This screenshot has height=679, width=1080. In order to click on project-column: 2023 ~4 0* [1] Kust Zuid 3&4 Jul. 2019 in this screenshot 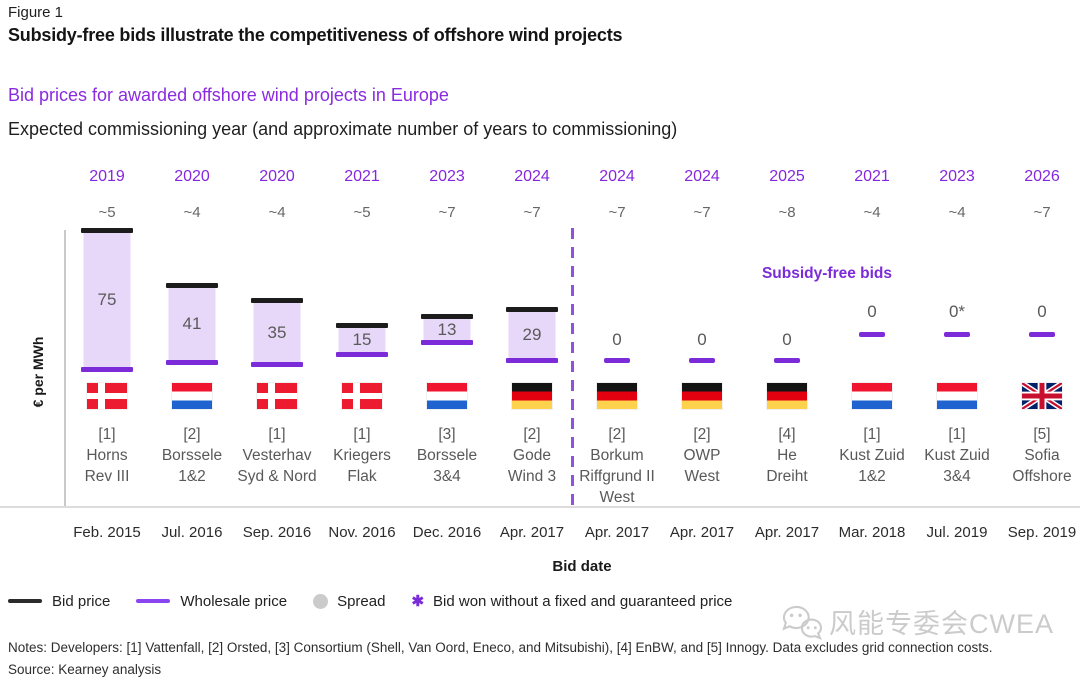, I will do `click(957, 360)`.